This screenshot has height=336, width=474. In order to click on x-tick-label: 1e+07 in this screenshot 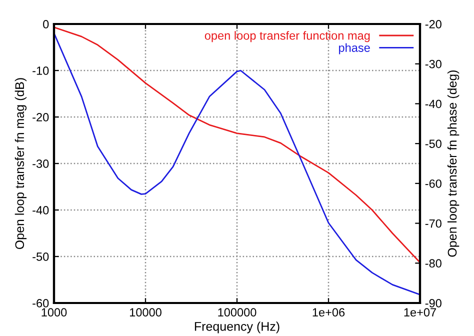, I will do `click(420, 312)`.